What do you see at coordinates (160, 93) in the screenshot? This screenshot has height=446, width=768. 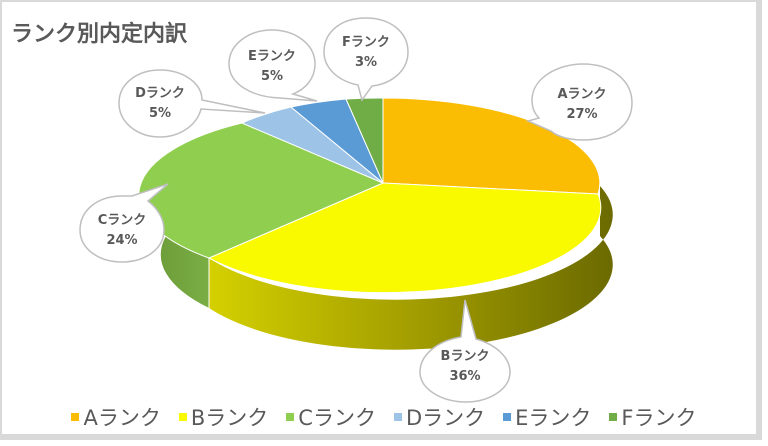 I see `svg-text: Dランク` at bounding box center [160, 93].